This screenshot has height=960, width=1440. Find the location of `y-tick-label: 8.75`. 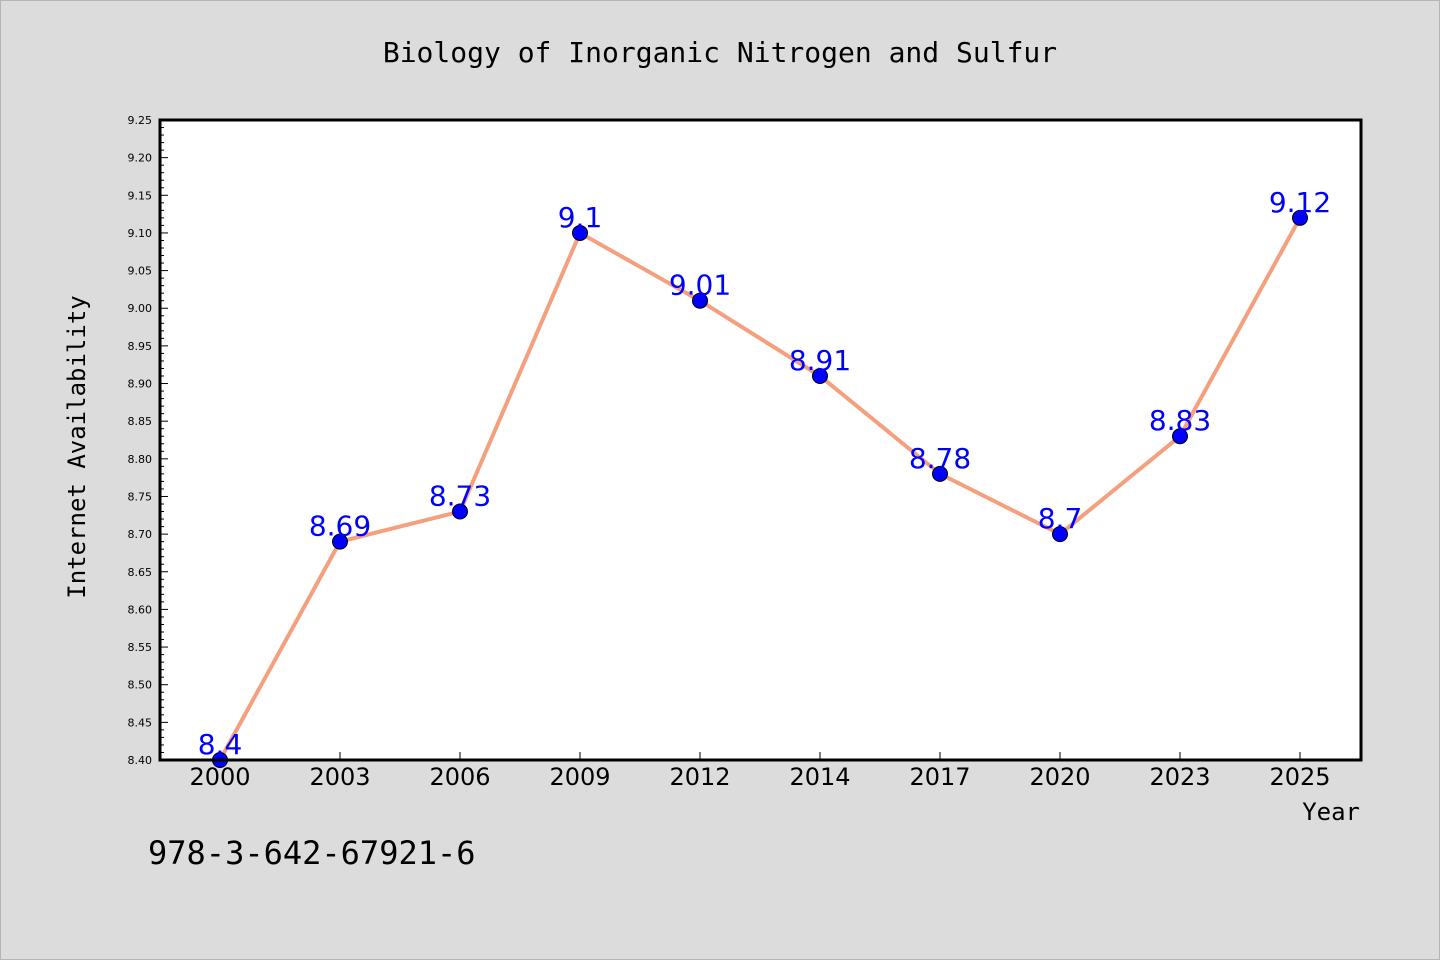

y-tick-label: 8.75 is located at coordinates (140, 496).